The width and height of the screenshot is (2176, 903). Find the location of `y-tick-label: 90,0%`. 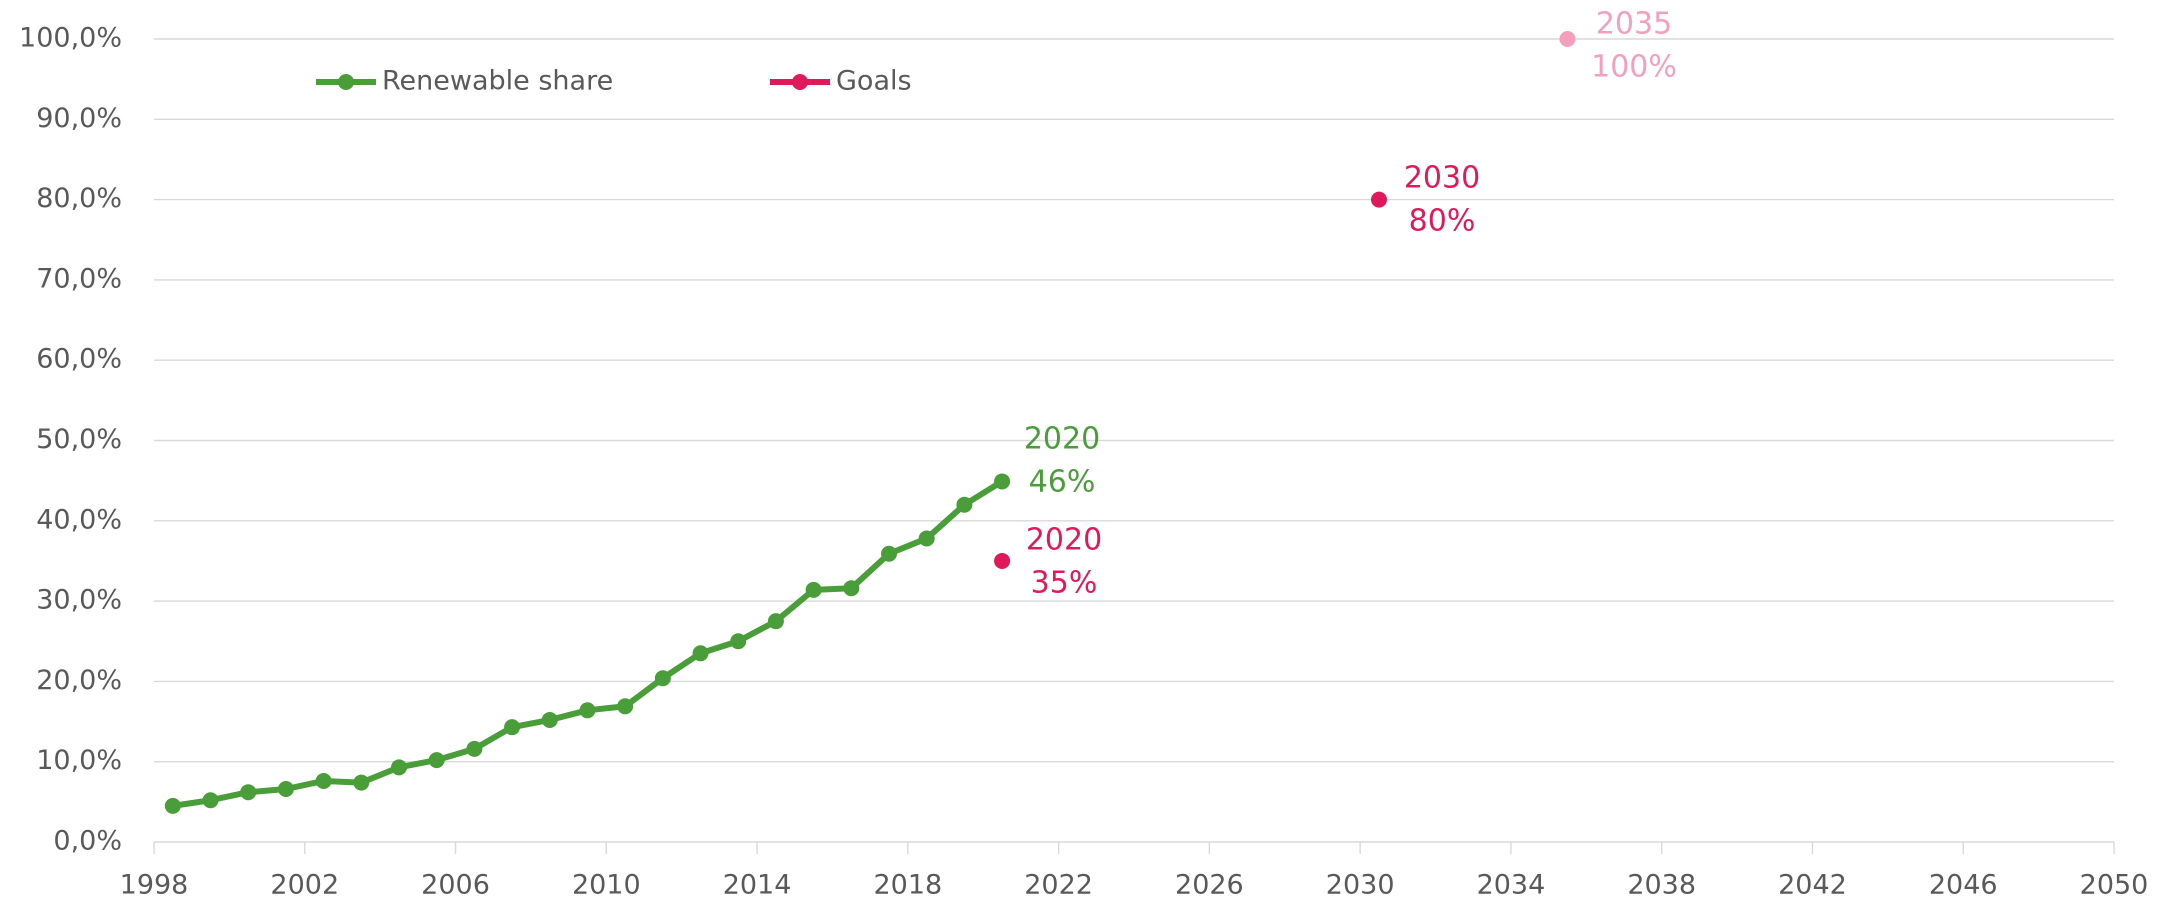

y-tick-label: 90,0% is located at coordinates (79, 118).